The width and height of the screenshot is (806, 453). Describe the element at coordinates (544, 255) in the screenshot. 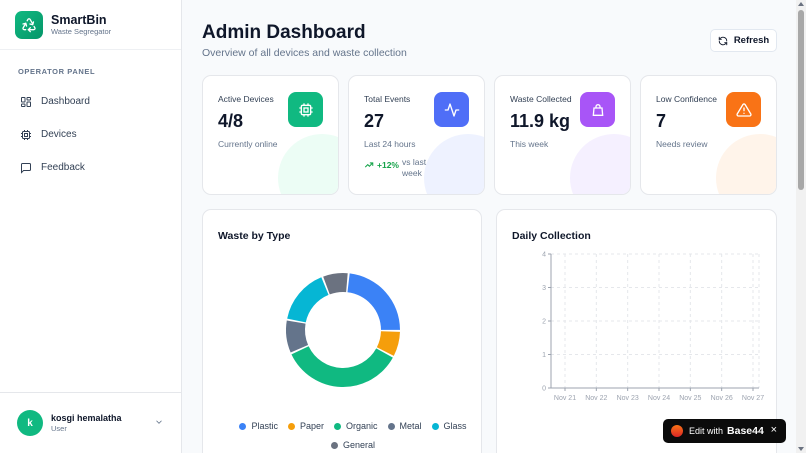

I see `y-tick-label: 4` at that location.